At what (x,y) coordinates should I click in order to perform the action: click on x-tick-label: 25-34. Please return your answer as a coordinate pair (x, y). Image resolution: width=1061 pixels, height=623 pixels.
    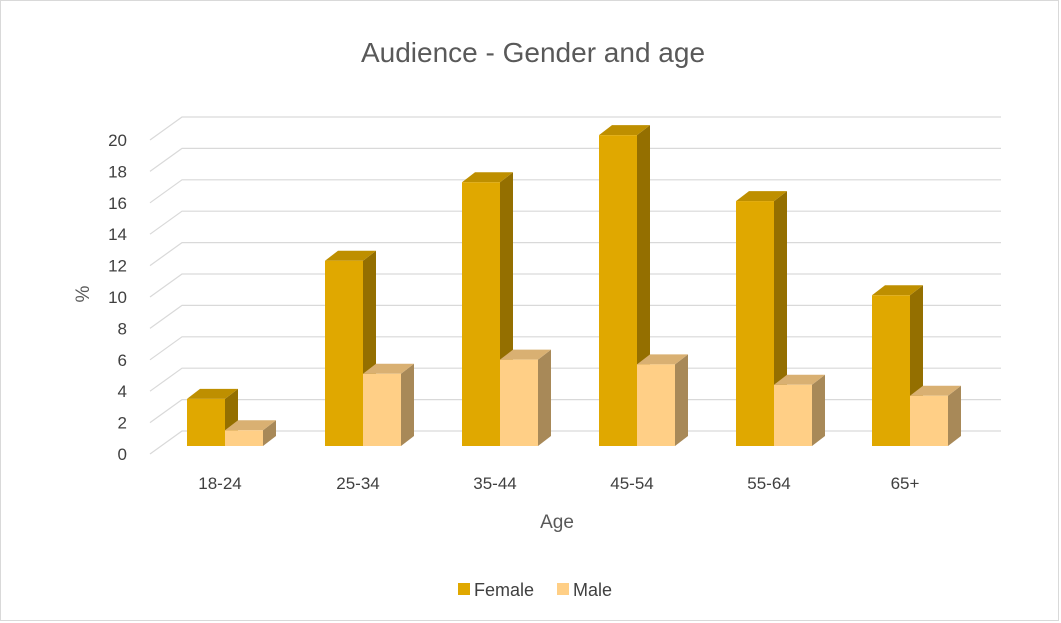
    Looking at the image, I should click on (357, 483).